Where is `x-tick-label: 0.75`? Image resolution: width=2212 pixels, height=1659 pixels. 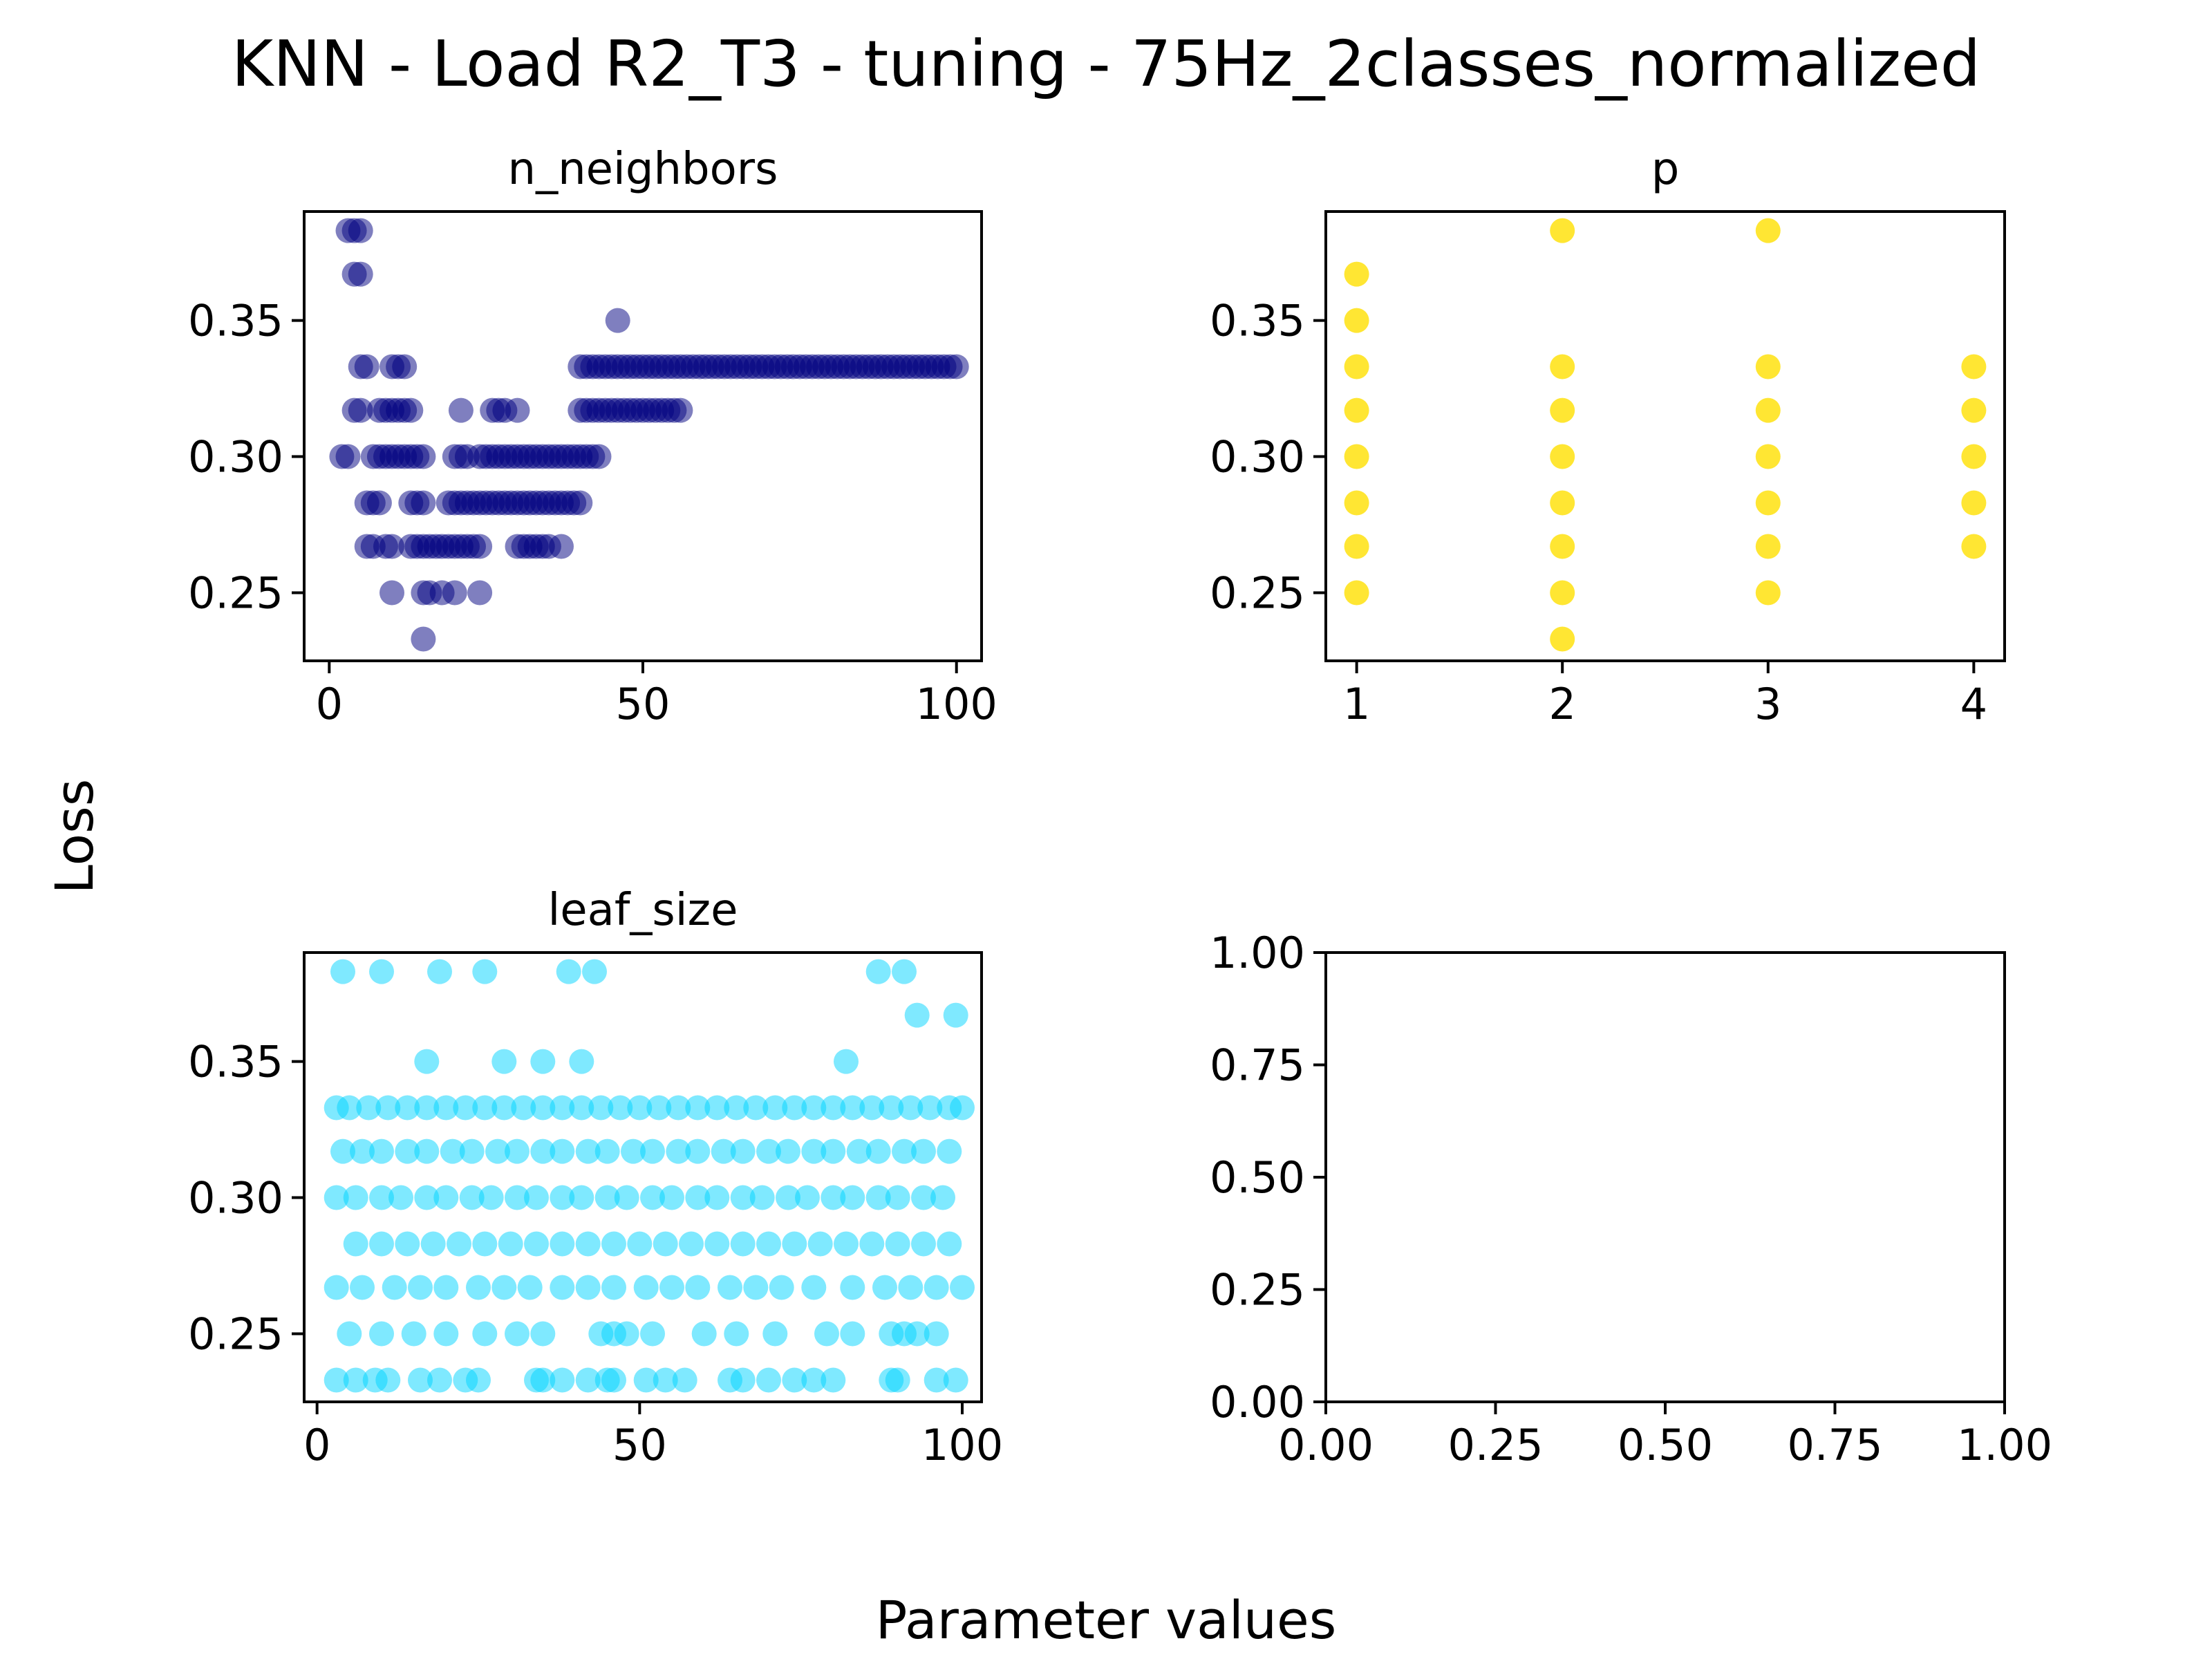 x-tick-label: 0.75 is located at coordinates (1835, 1445).